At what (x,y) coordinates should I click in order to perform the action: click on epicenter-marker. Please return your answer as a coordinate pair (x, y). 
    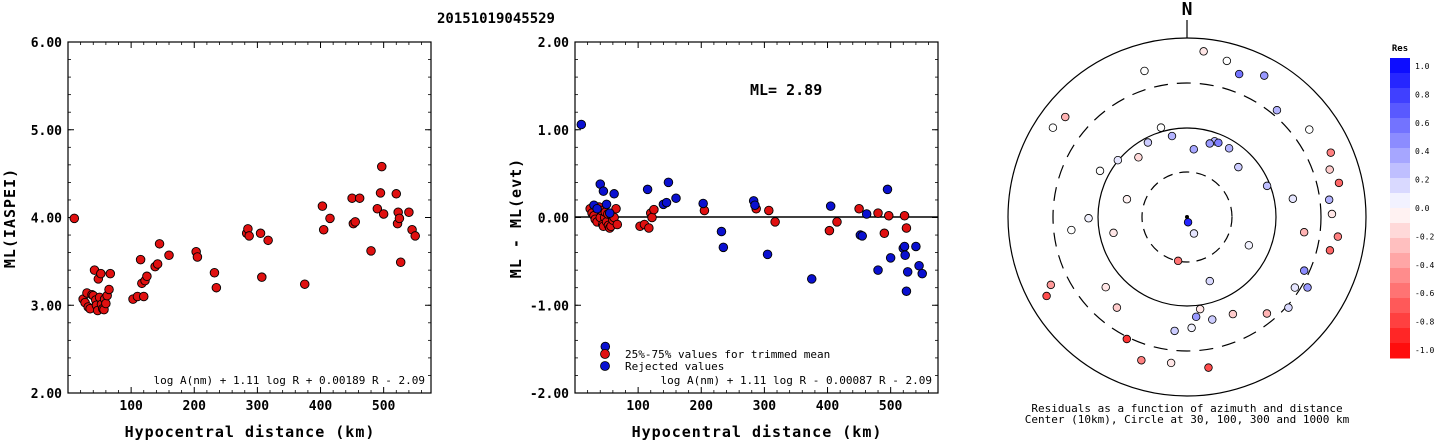
    Looking at the image, I should click on (1187, 217).